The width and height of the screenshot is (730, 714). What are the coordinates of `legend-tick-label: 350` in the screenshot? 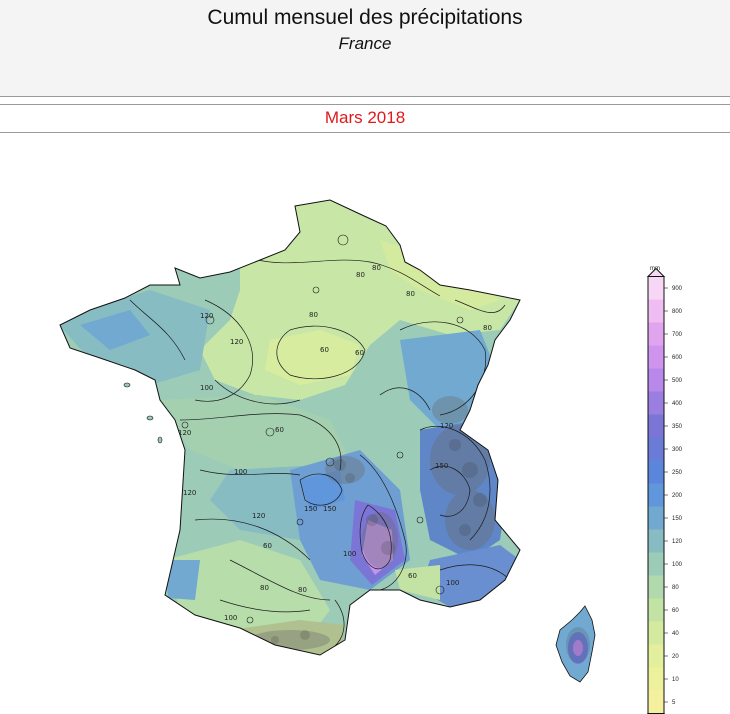 It's located at (677, 427).